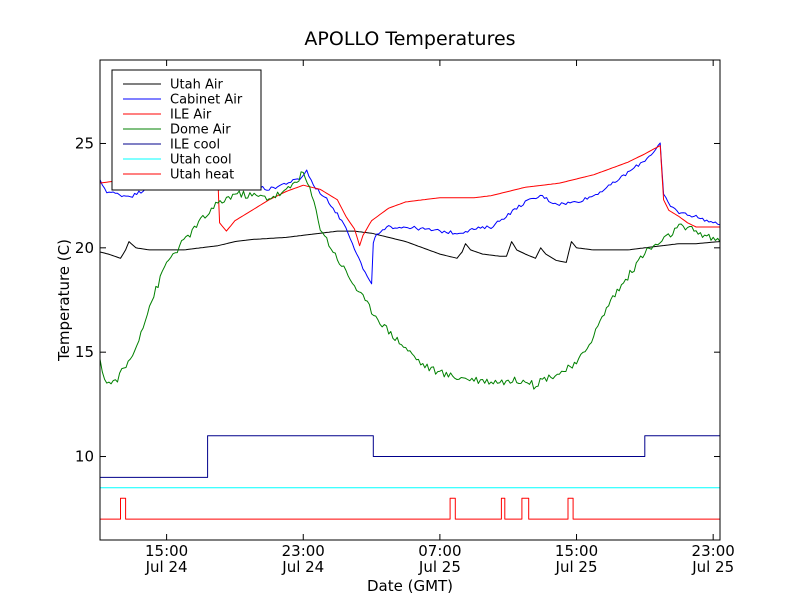 This screenshot has height=600, width=800. I want to click on legend-label-ile-air: ILE Air, so click(191, 115).